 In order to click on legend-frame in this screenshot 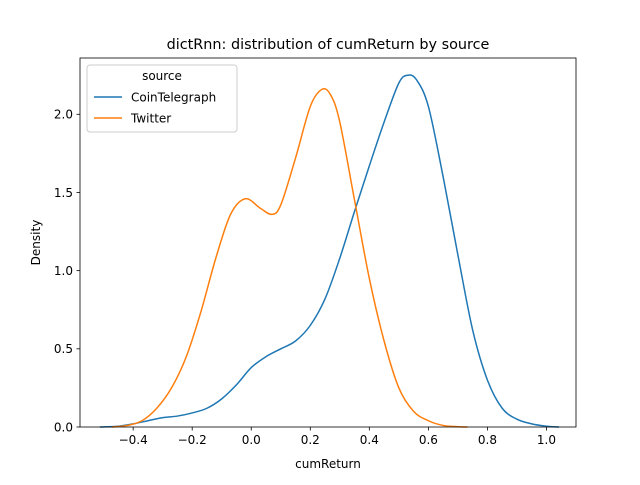, I will do `click(162, 98)`.